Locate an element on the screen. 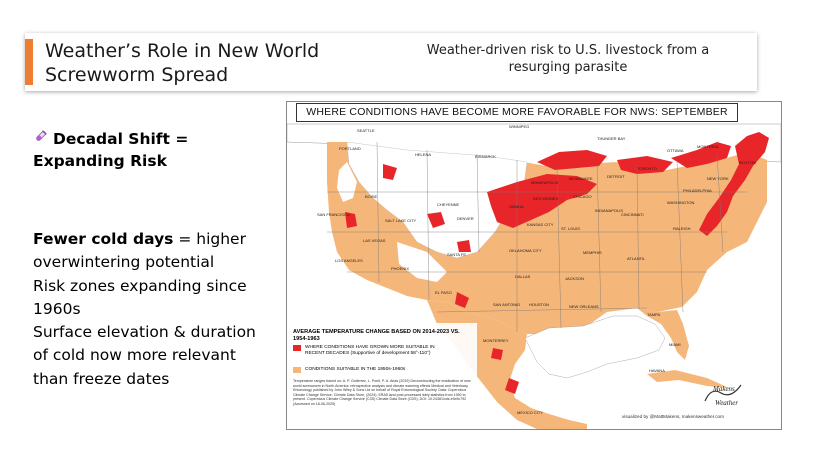 This screenshot has height=462, width=829. makens-weather-logo: Makens Weather is located at coordinates (723, 394).